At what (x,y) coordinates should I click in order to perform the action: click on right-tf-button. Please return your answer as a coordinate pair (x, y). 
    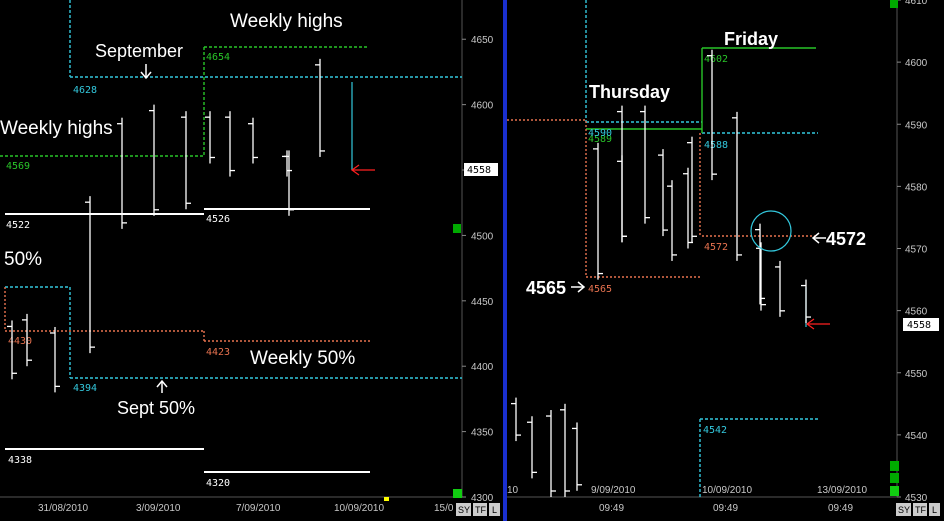
    Looking at the image, I should click on (920, 509).